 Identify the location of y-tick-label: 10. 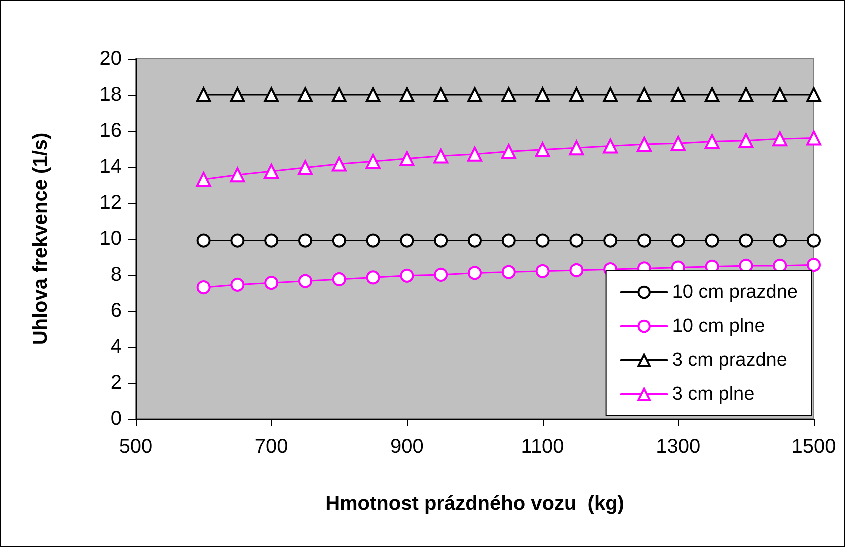
(111, 239).